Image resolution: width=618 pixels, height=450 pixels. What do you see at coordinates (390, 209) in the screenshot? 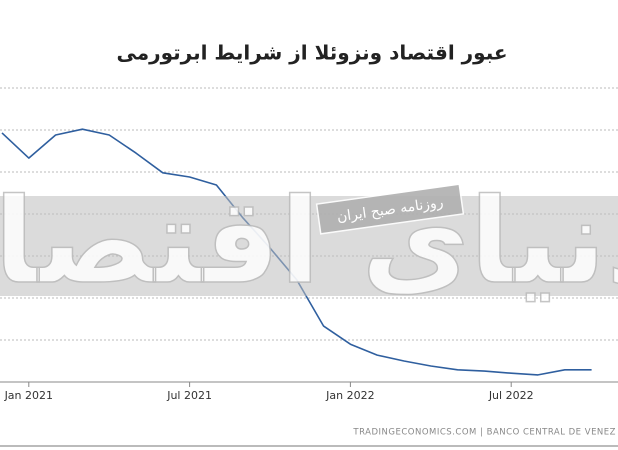
I see `watermark-box` at bounding box center [390, 209].